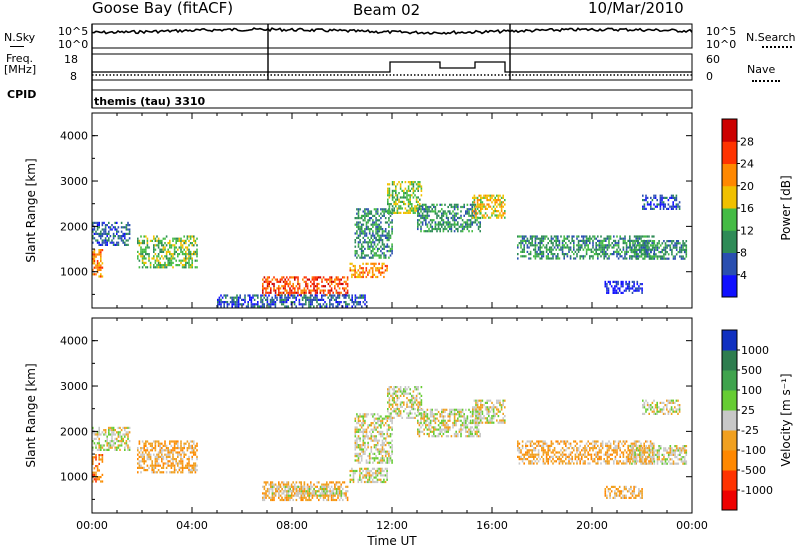 This screenshot has height=554, width=800. What do you see at coordinates (777, 47) in the screenshot?
I see `nsearch-legend-line` at bounding box center [777, 47].